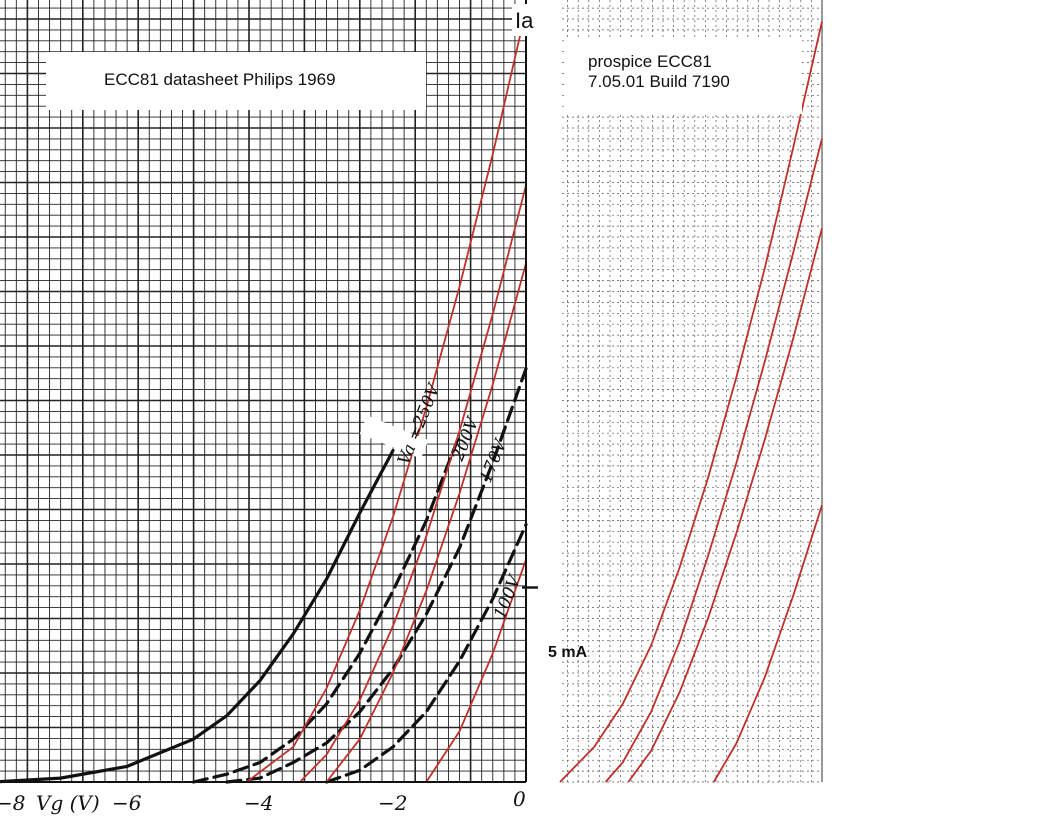 Image resolution: width=1063 pixels, height=820 pixels. What do you see at coordinates (392, 803) in the screenshot?
I see `x-tick-label: −2` at bounding box center [392, 803].